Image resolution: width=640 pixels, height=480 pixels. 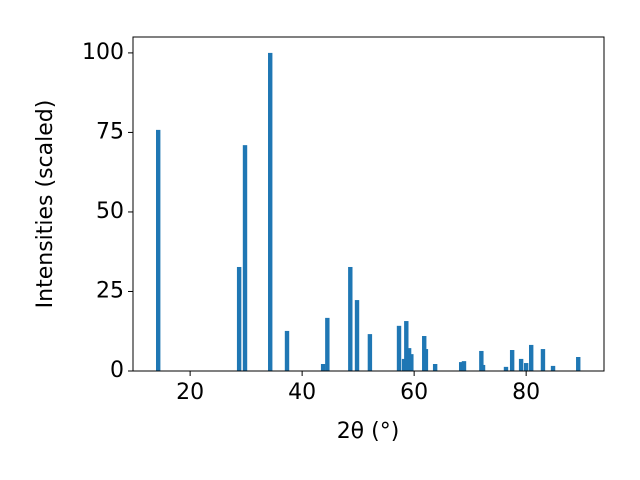 I want to click on y-tick-label: 50, so click(x=110, y=211).